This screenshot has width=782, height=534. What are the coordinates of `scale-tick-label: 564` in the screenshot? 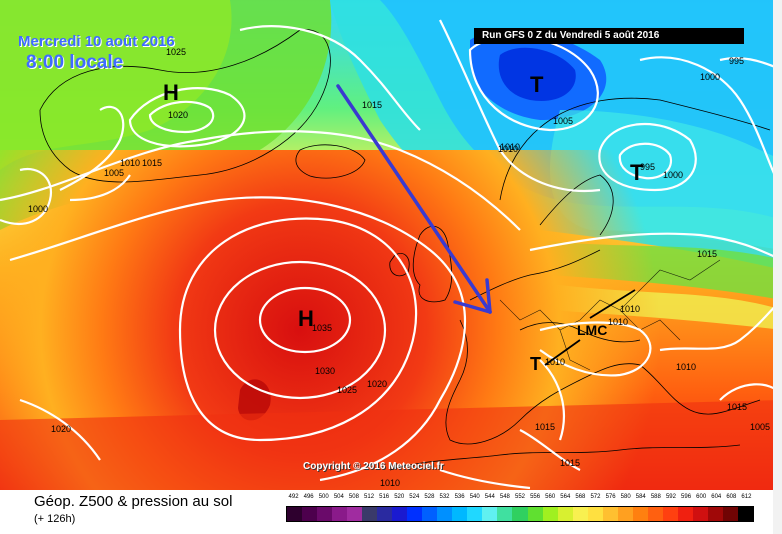 It's located at (565, 497).